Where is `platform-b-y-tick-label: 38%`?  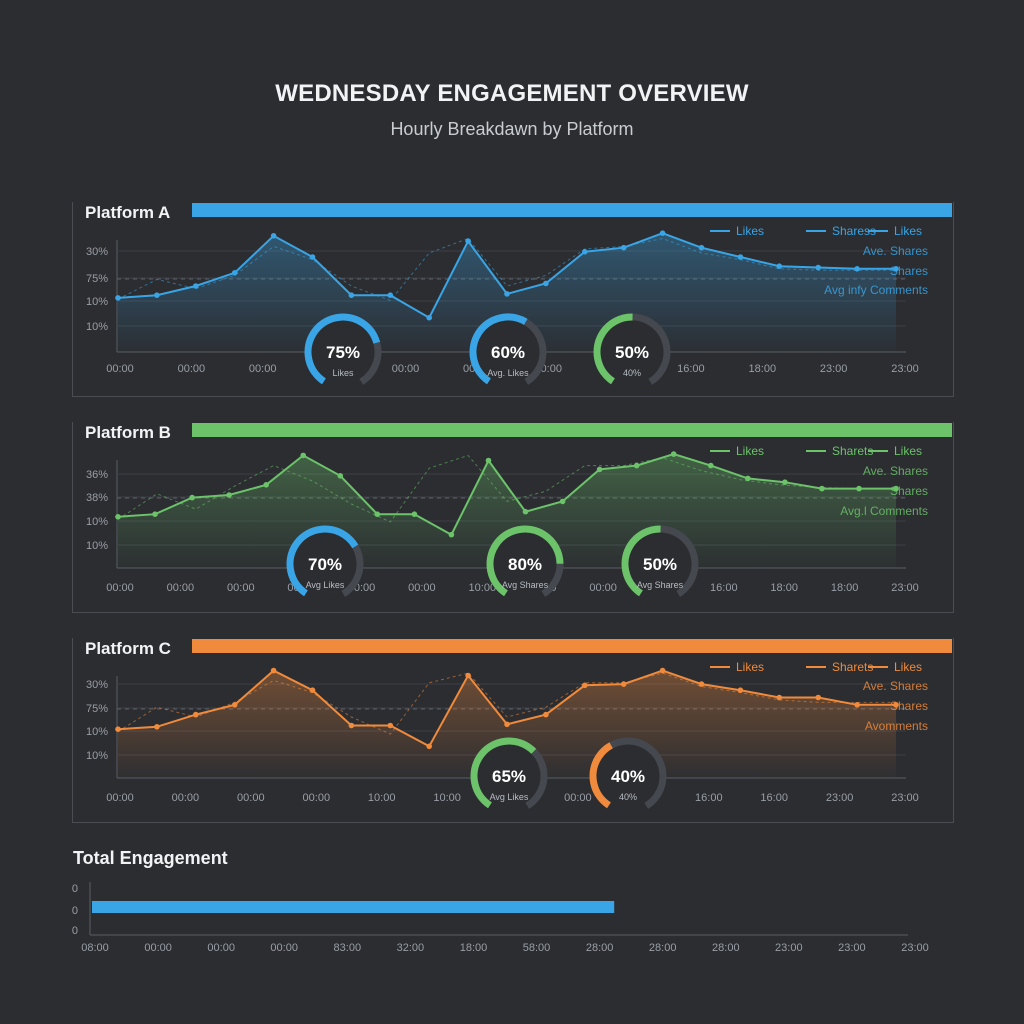
platform-b-y-tick-label: 38% is located at coordinates (97, 498).